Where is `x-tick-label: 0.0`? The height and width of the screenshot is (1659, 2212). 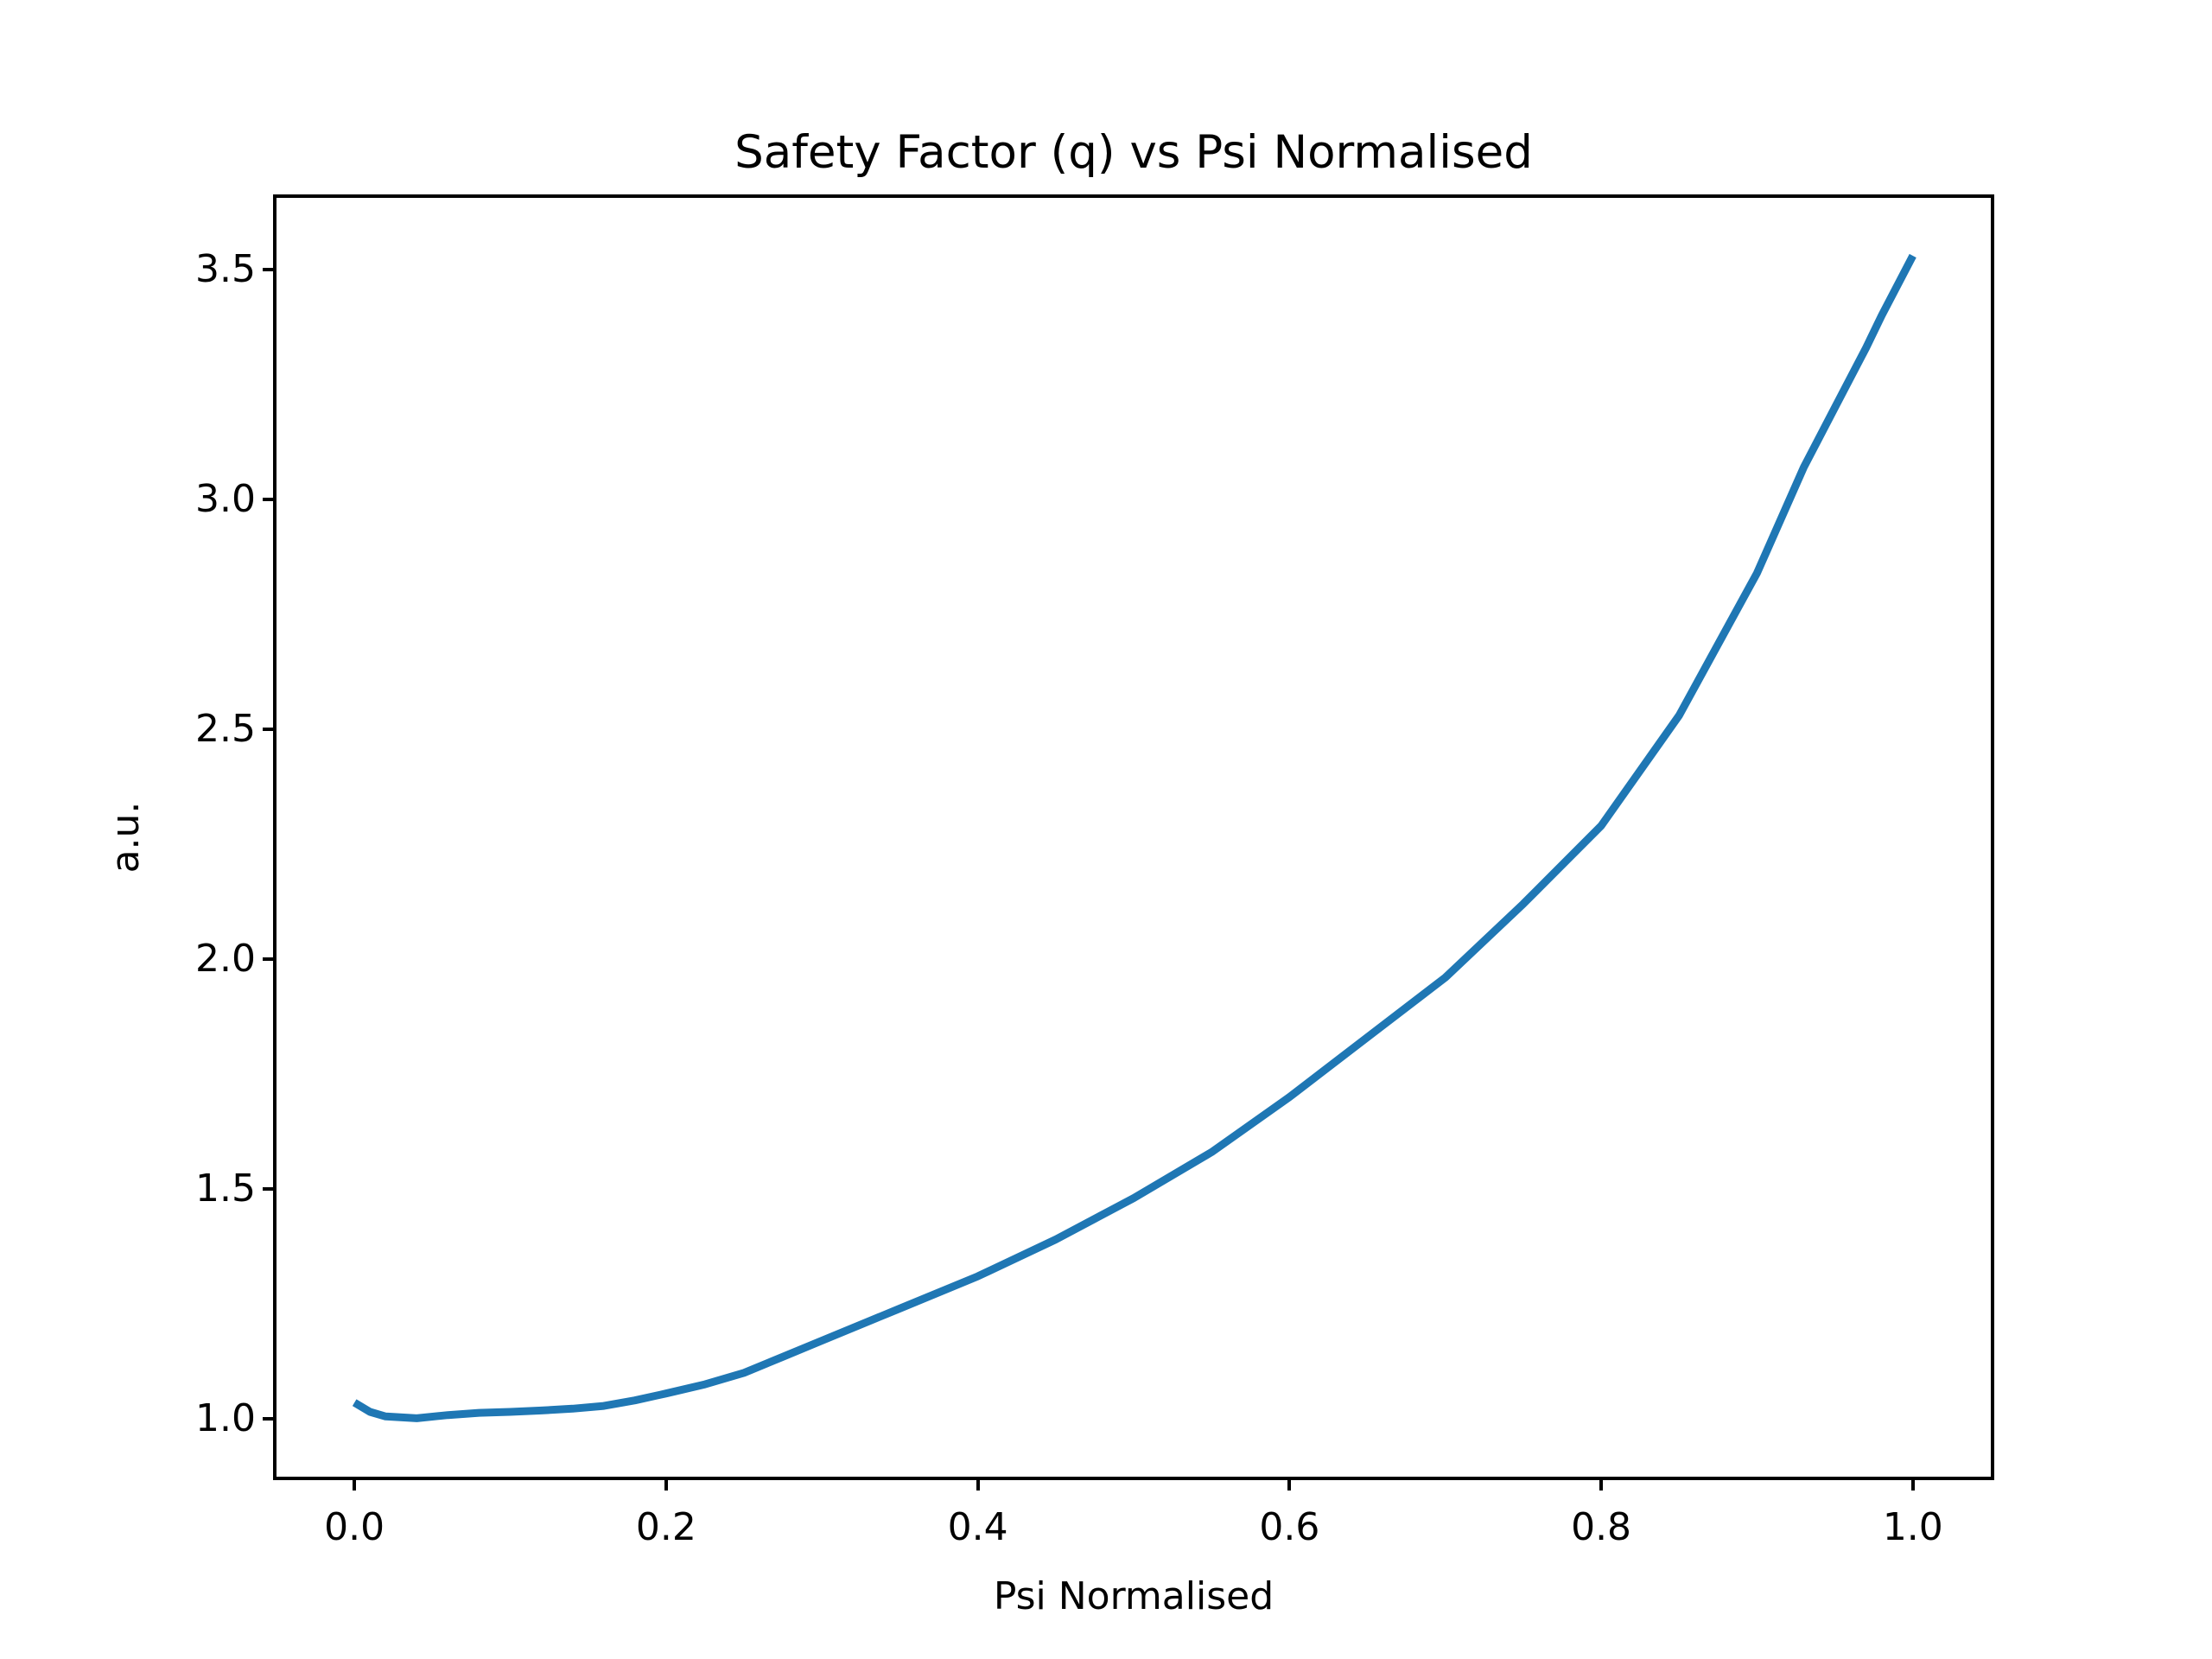 x-tick-label: 0.0 is located at coordinates (354, 1527).